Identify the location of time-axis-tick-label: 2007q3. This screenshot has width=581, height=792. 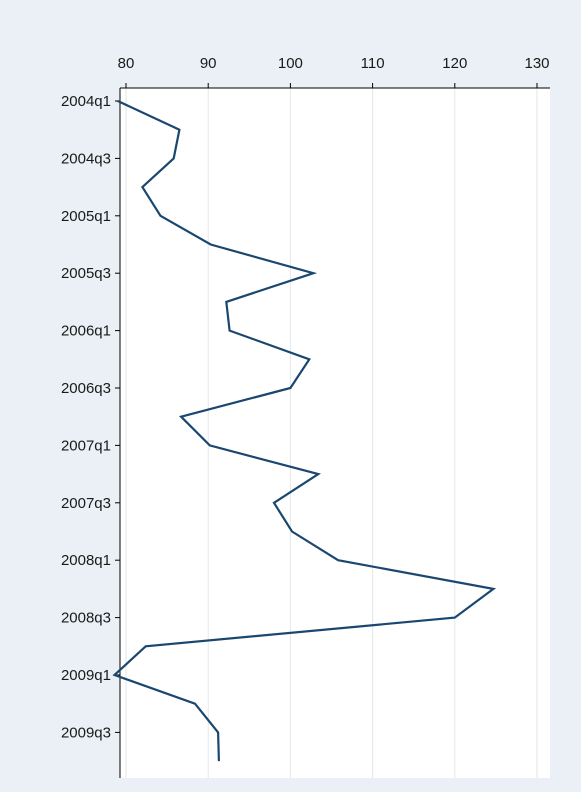
(86, 503).